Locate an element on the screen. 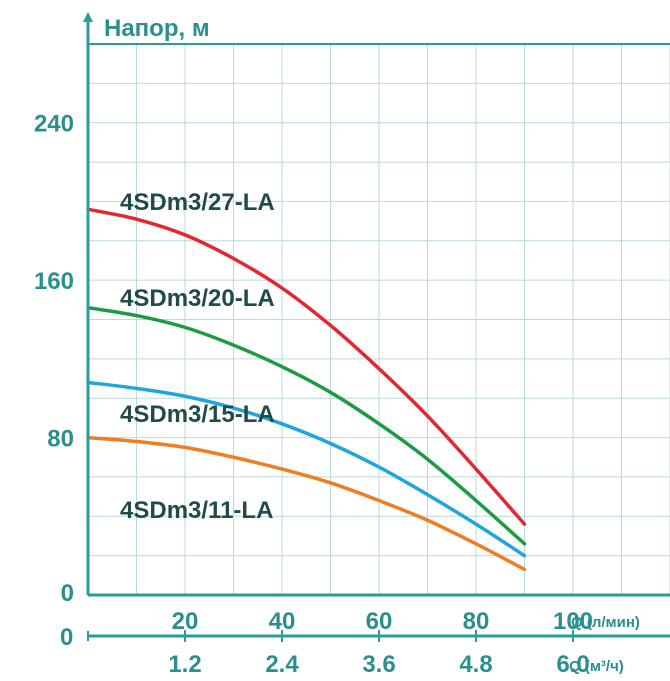 This screenshot has height=681, width=670. x-tick-label: 40 is located at coordinates (282, 621).